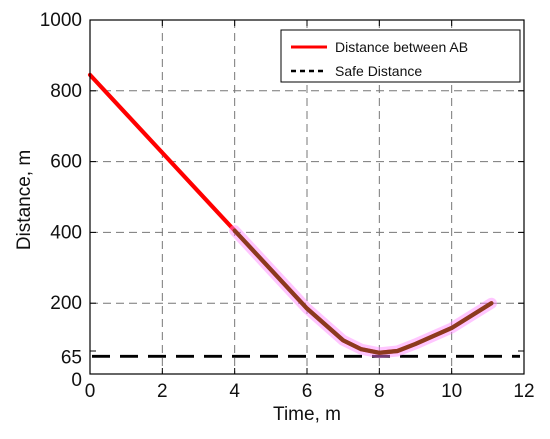 The image size is (550, 439). I want to click on distance-highlight-glow, so click(363, 292).